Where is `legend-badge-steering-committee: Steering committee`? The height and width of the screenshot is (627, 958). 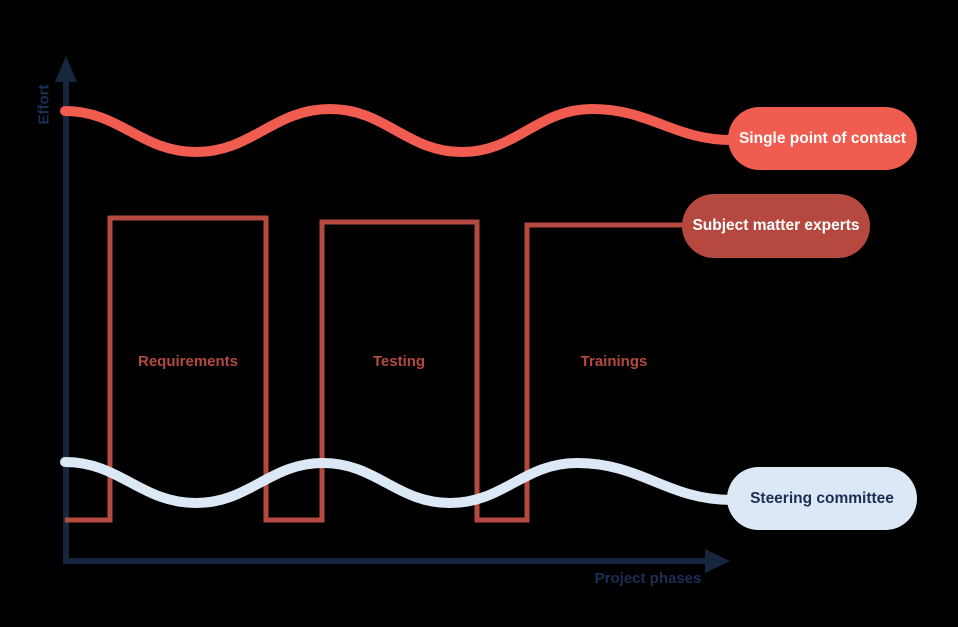 legend-badge-steering-committee: Steering committee is located at coordinates (822, 498).